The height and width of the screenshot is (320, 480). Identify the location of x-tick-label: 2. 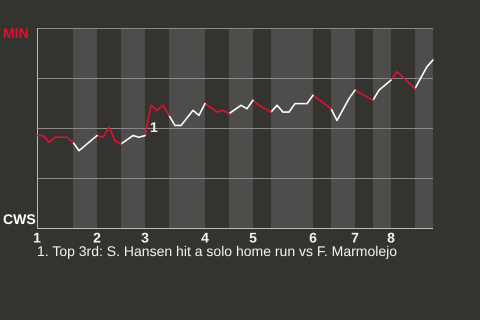
(97, 237).